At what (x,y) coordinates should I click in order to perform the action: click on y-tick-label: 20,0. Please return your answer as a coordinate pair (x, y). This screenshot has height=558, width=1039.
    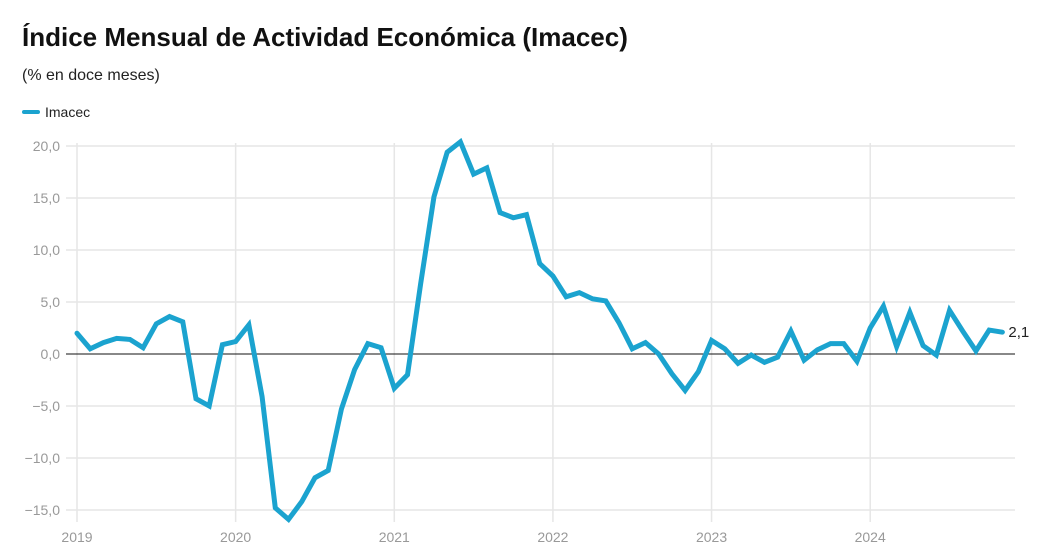
    Looking at the image, I should click on (46, 146).